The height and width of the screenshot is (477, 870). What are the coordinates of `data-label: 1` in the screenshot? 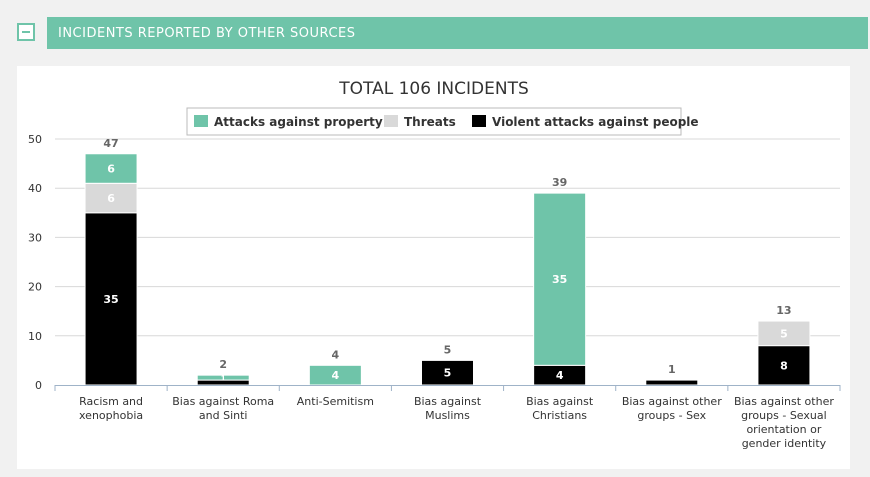 It's located at (223, 379).